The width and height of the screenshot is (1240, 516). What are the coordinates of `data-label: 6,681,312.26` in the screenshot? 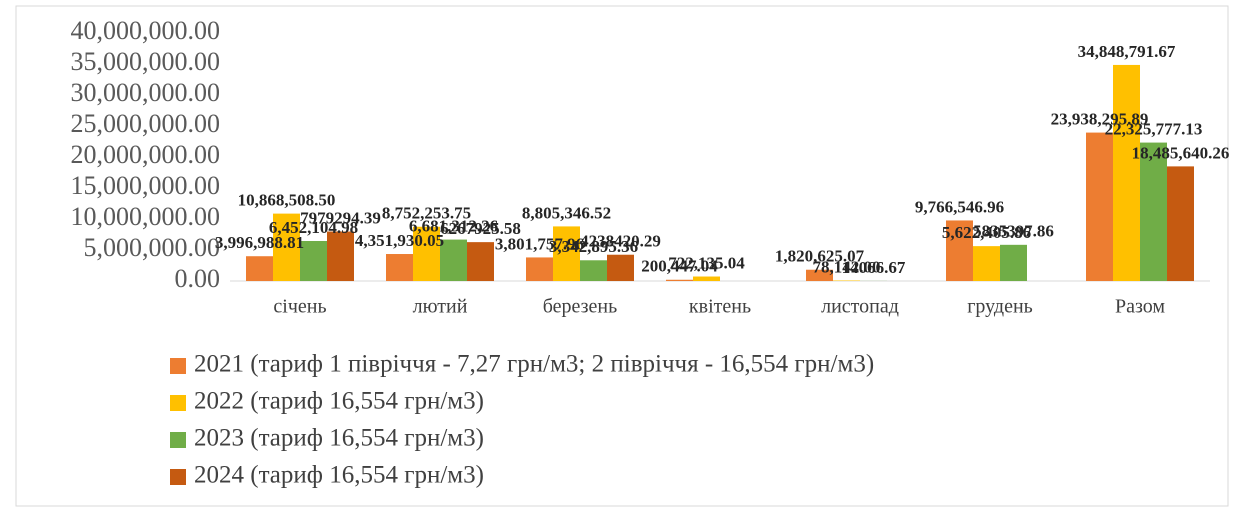 It's located at (453, 225).